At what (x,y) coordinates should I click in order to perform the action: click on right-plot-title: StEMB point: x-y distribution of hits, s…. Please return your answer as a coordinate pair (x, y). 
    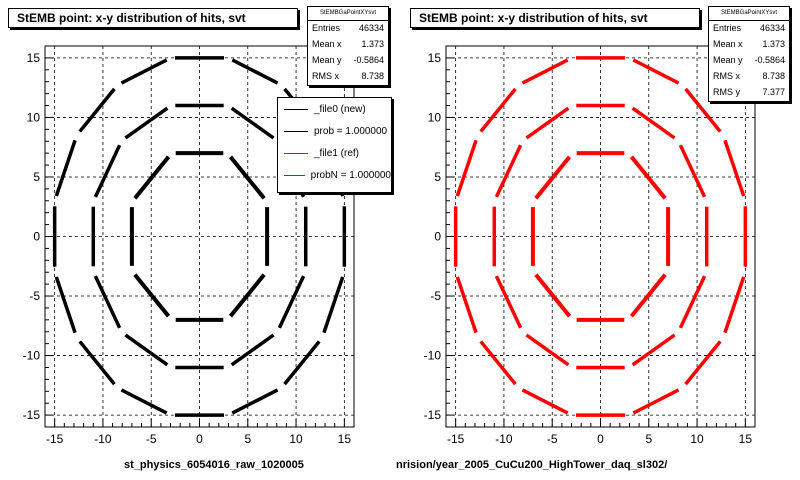
    Looking at the image, I should click on (555, 18).